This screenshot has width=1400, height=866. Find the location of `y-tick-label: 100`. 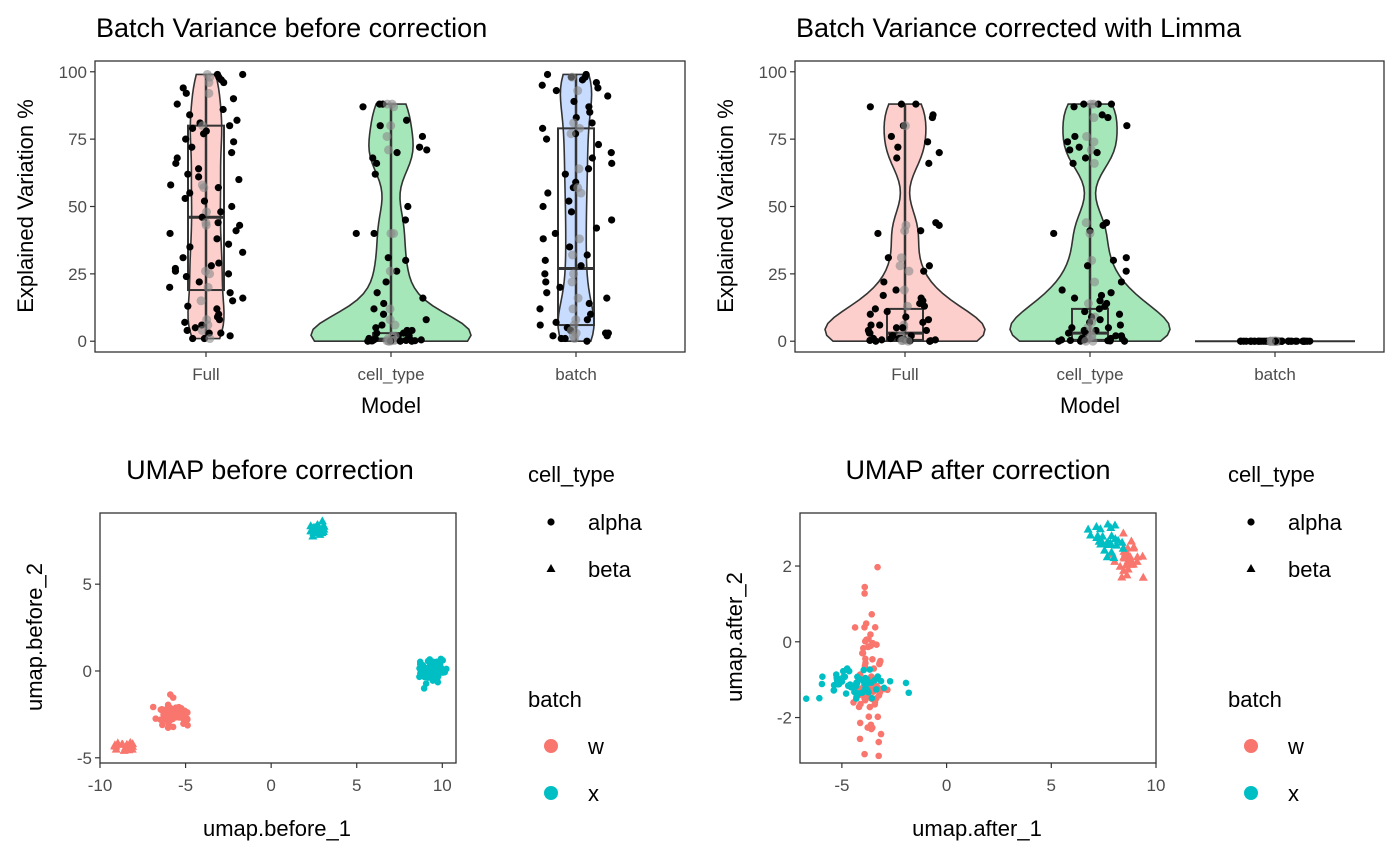

y-tick-label: 100 is located at coordinates (73, 72).